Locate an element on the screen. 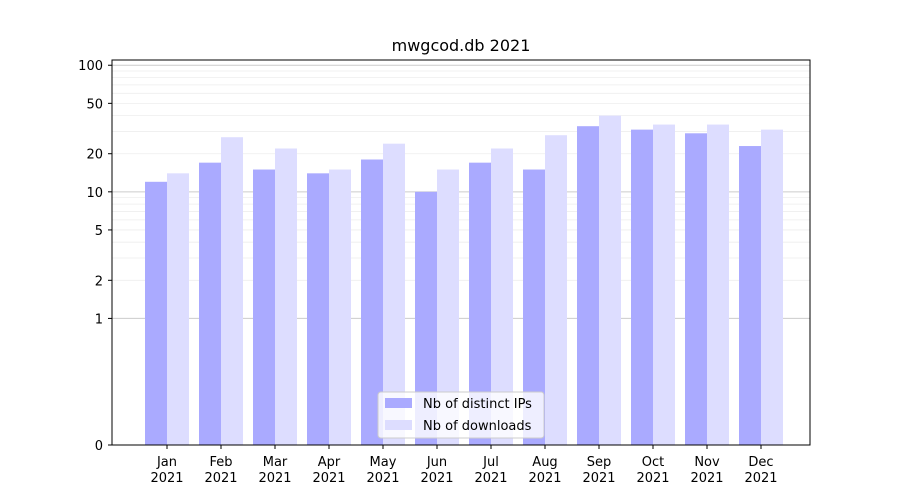 The height and width of the screenshot is (500, 900). x-tick-label: Apr is located at coordinates (329, 462).